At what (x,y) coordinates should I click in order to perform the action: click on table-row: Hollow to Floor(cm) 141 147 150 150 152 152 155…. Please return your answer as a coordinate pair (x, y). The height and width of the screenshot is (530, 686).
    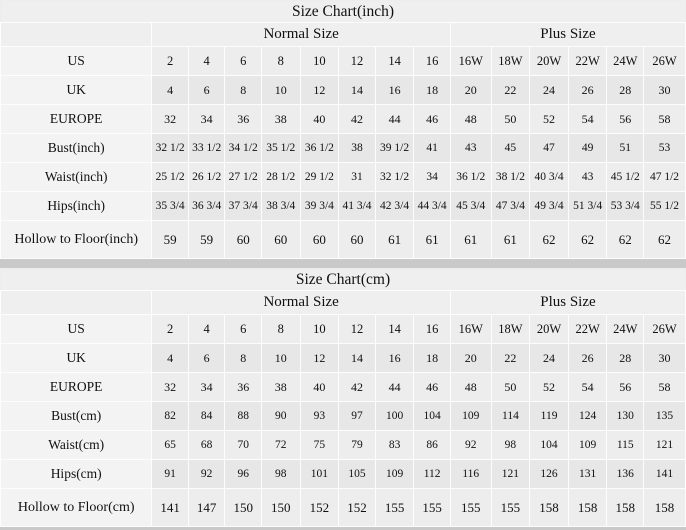
    Looking at the image, I should click on (343, 507).